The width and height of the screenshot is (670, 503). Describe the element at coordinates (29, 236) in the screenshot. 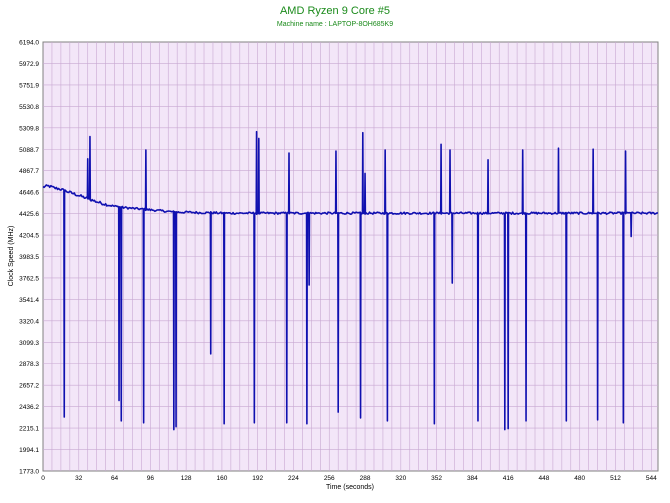

I see `y-tick-label: 4204.5` at that location.